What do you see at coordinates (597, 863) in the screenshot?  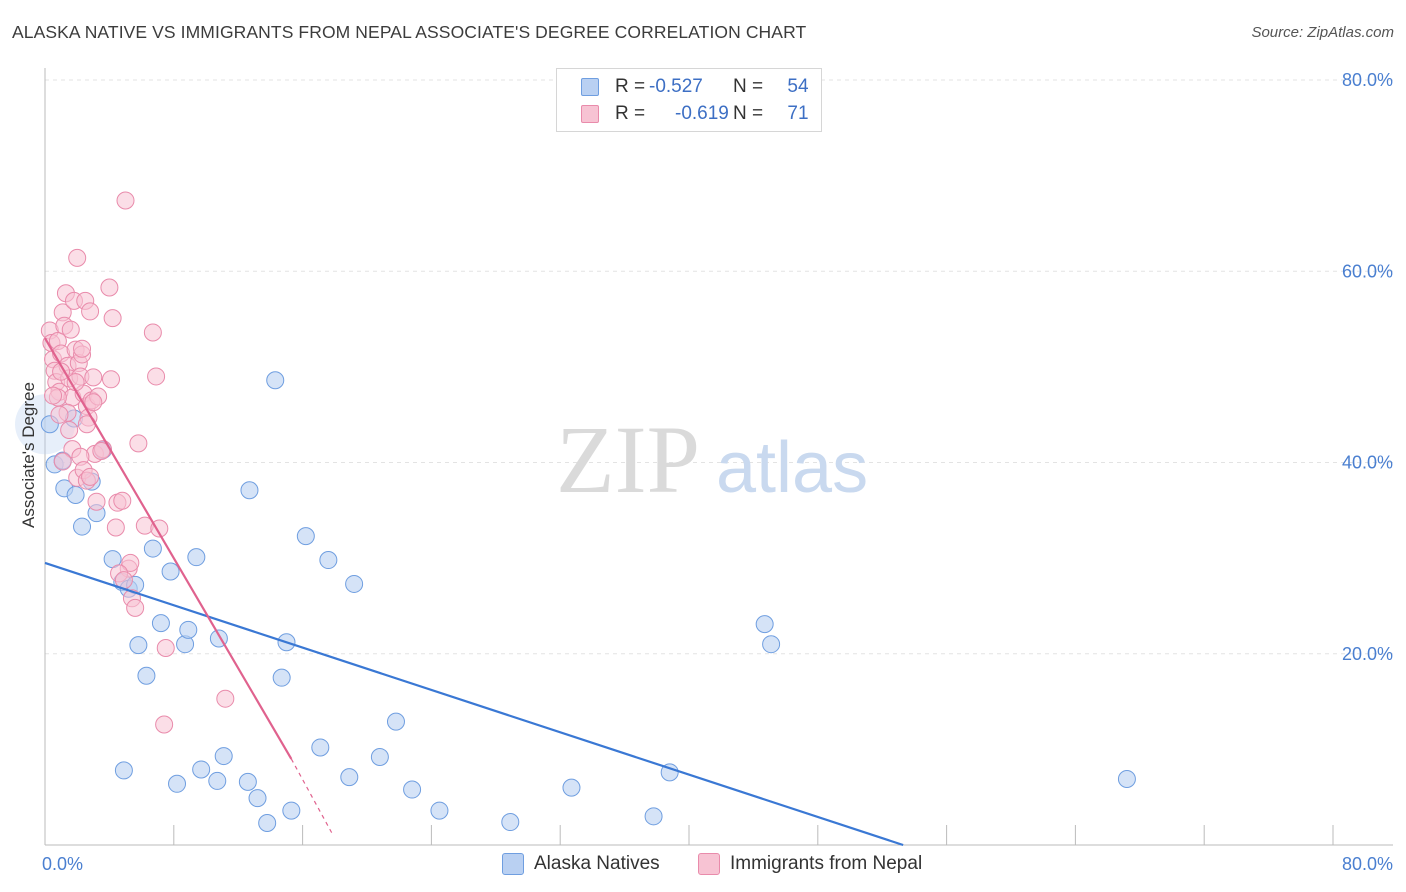 I see `bottom-legend-label: Alaska Natives` at bounding box center [597, 863].